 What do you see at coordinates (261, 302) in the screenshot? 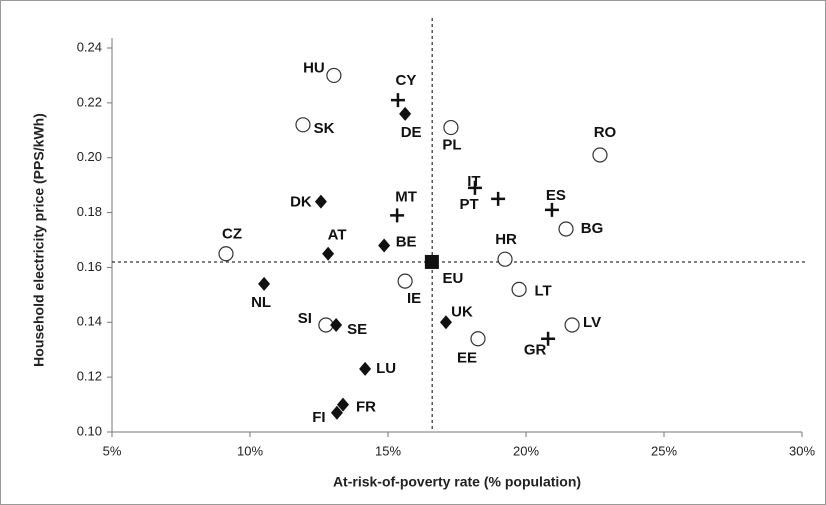
I see `point-label: NL` at bounding box center [261, 302].